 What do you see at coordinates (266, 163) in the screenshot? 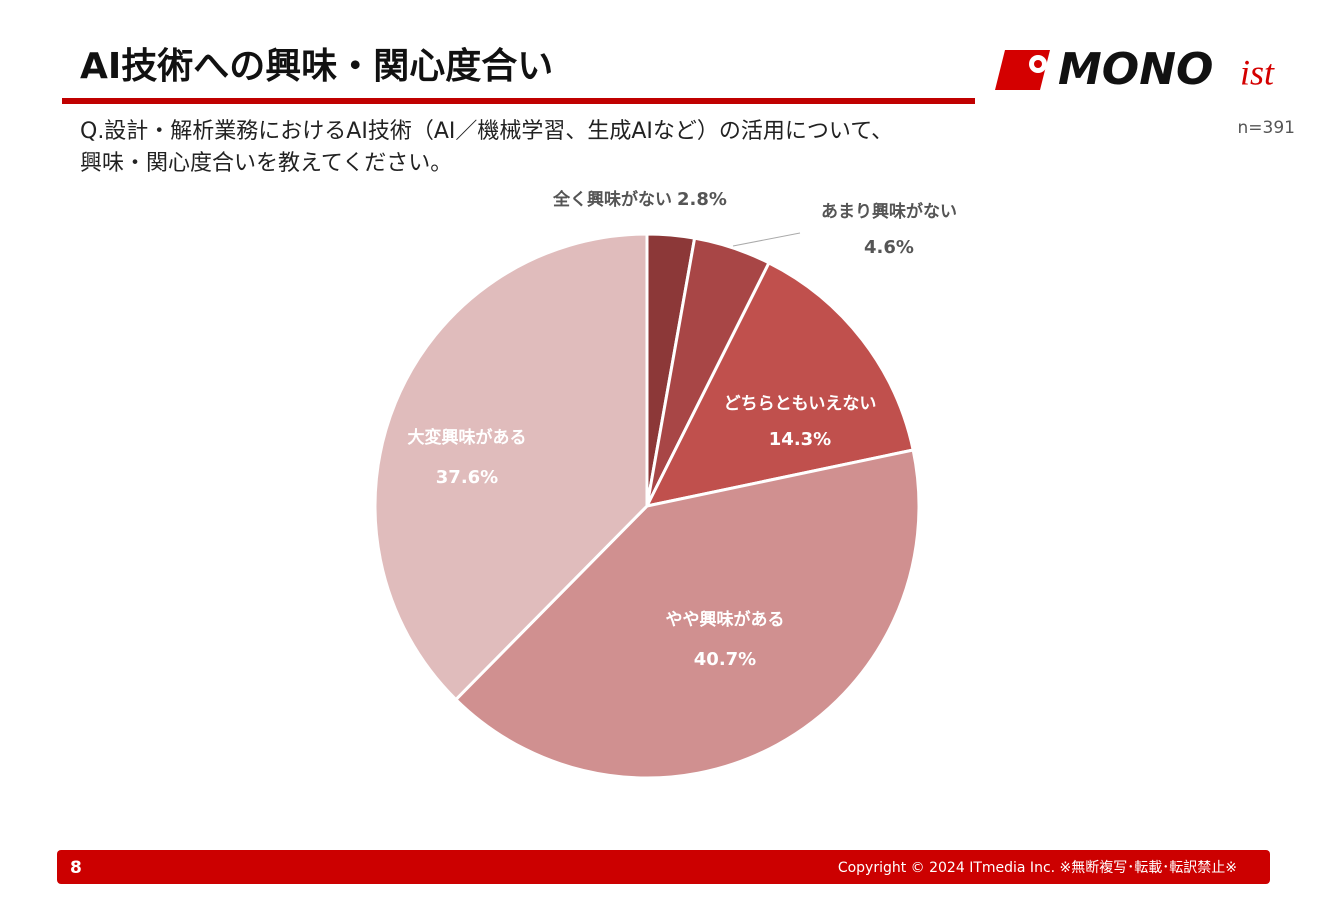
I see `question-line: 興味・関心度合いを教えてください。` at bounding box center [266, 163].